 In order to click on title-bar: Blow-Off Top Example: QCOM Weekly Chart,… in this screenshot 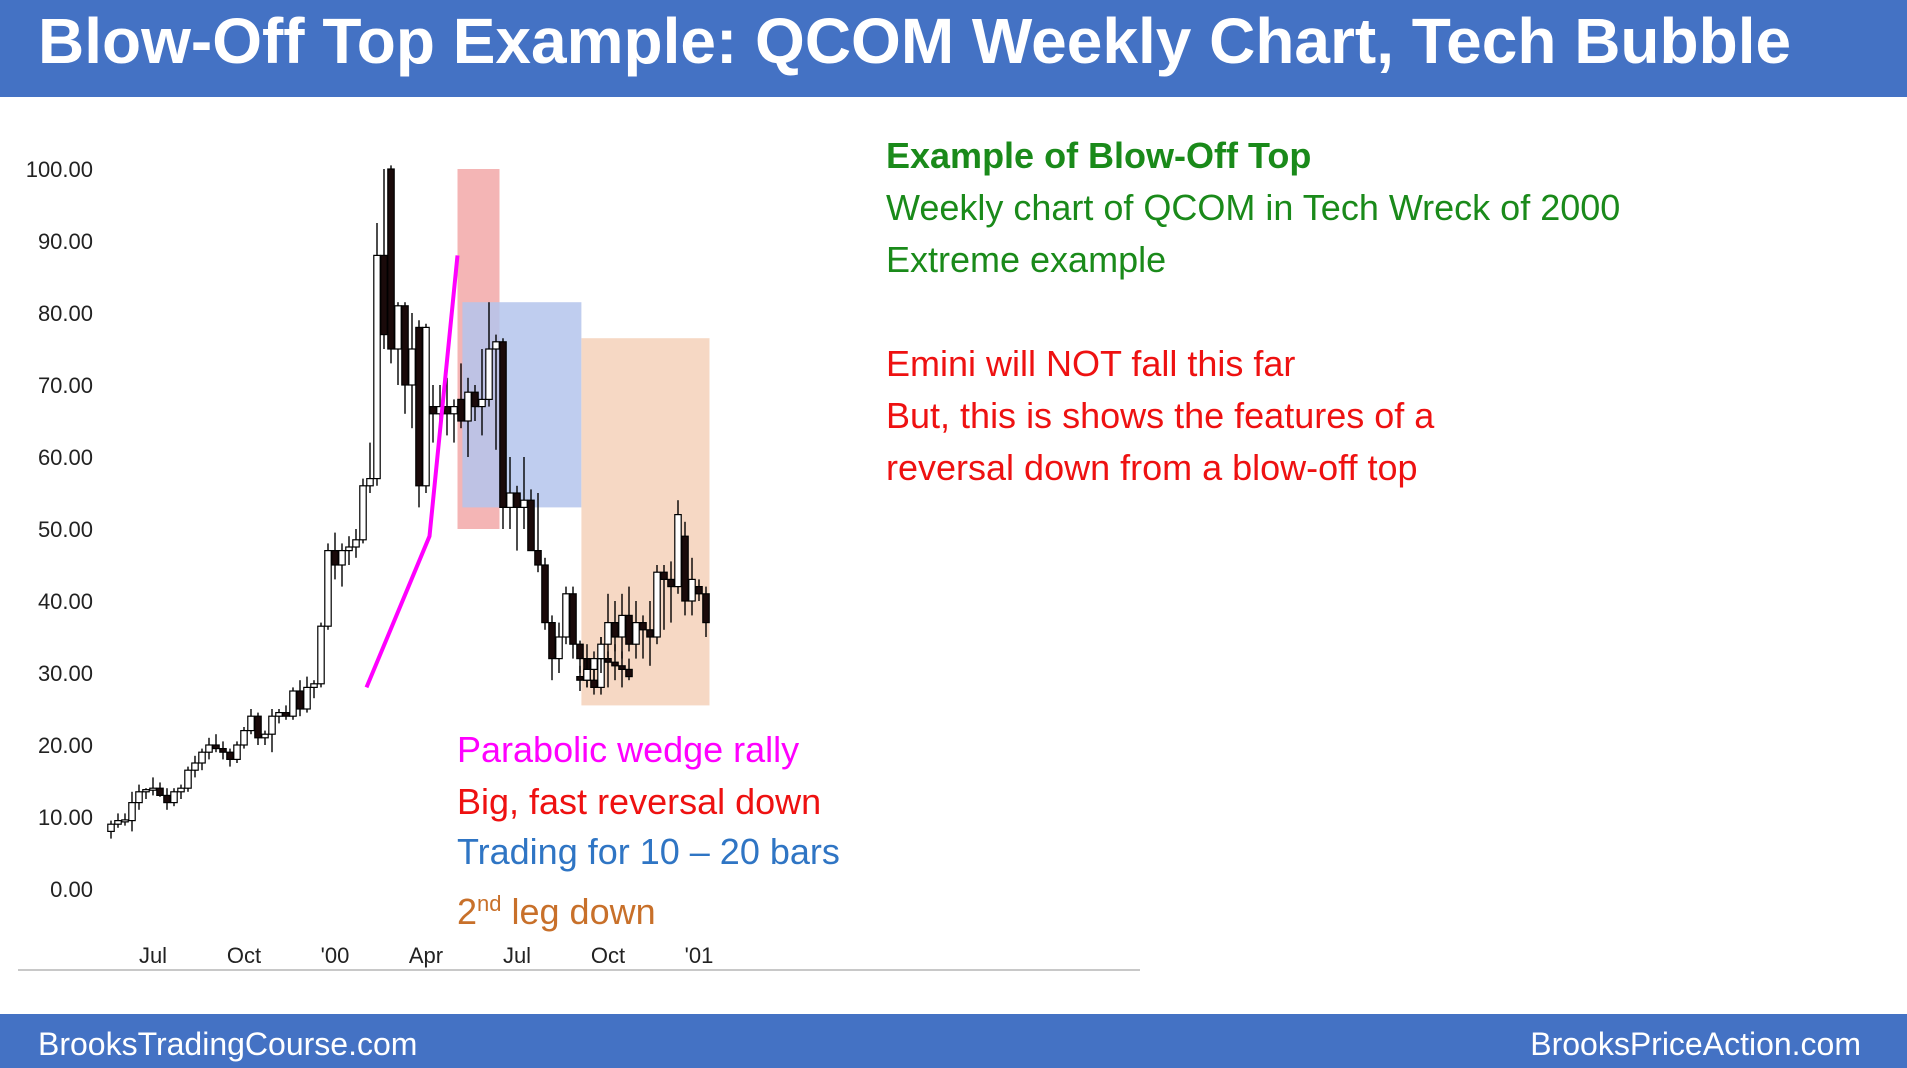, I will do `click(953, 48)`.